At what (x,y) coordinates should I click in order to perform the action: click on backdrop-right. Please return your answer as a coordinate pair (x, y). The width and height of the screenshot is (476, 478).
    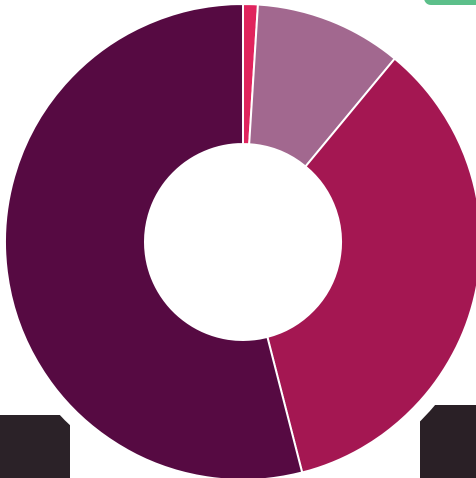
    Looking at the image, I should click on (448, 441).